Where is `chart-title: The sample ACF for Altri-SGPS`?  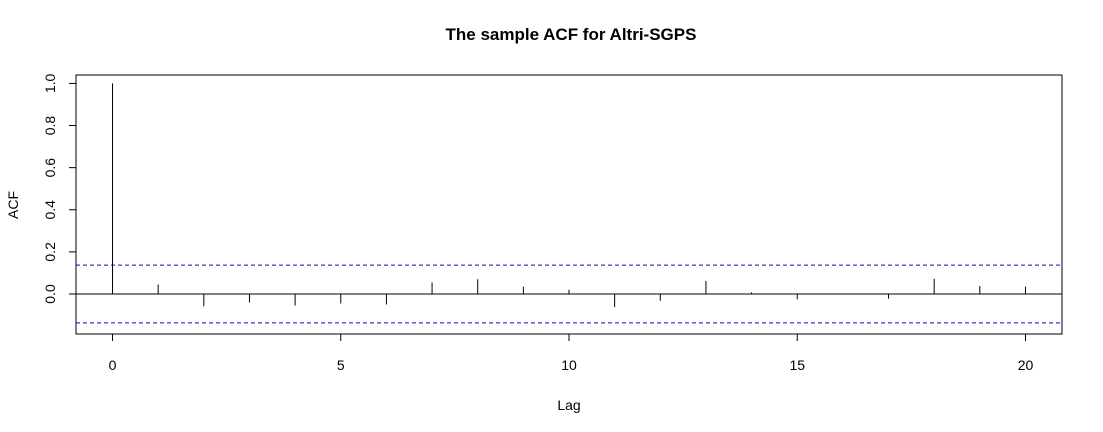
chart-title: The sample ACF for Altri-SGPS is located at coordinates (571, 34).